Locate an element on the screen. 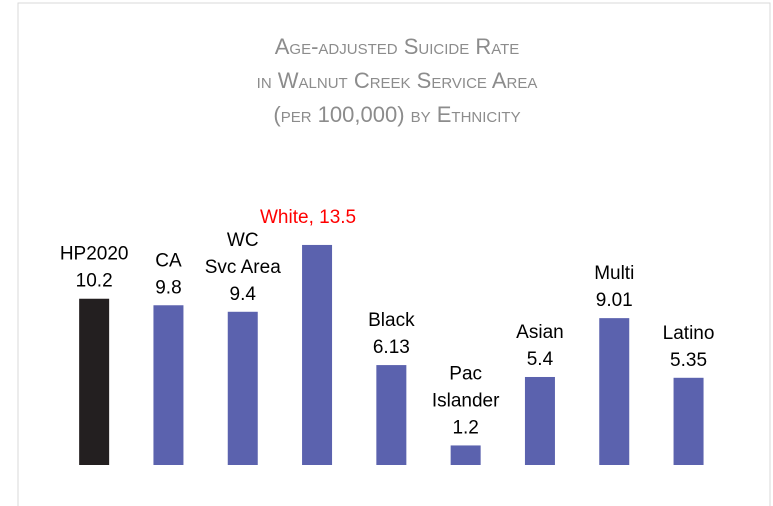 The width and height of the screenshot is (773, 506). category-label: CA is located at coordinates (168, 260).